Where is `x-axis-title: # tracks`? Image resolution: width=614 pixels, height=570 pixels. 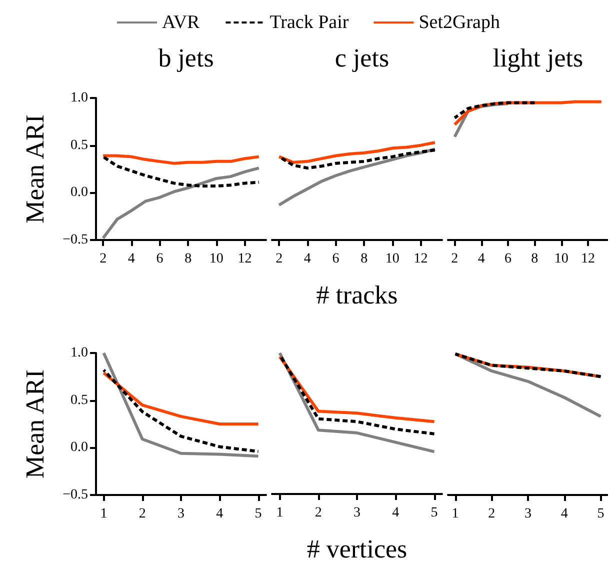
x-axis-title: # tracks is located at coordinates (357, 295).